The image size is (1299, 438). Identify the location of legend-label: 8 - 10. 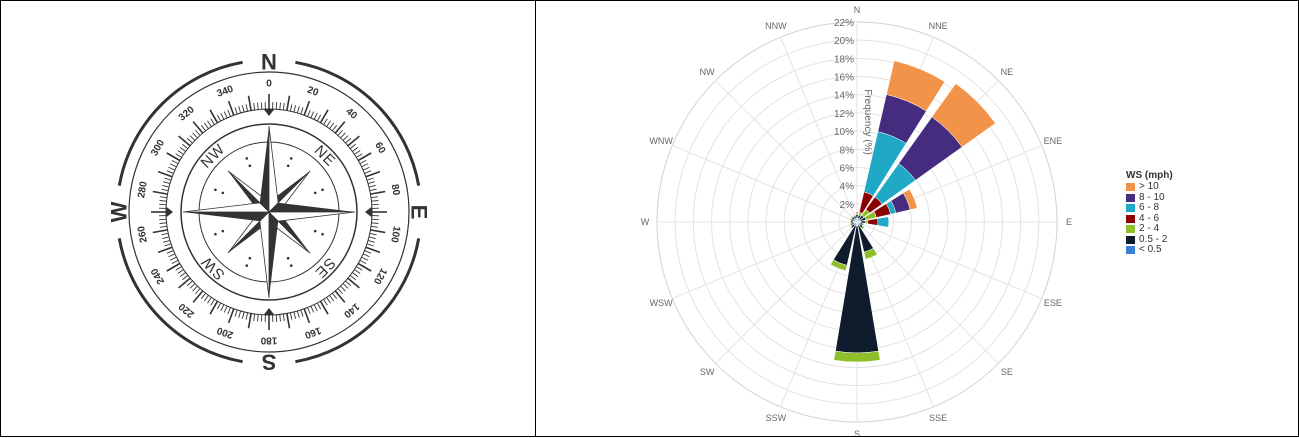
(1152, 197).